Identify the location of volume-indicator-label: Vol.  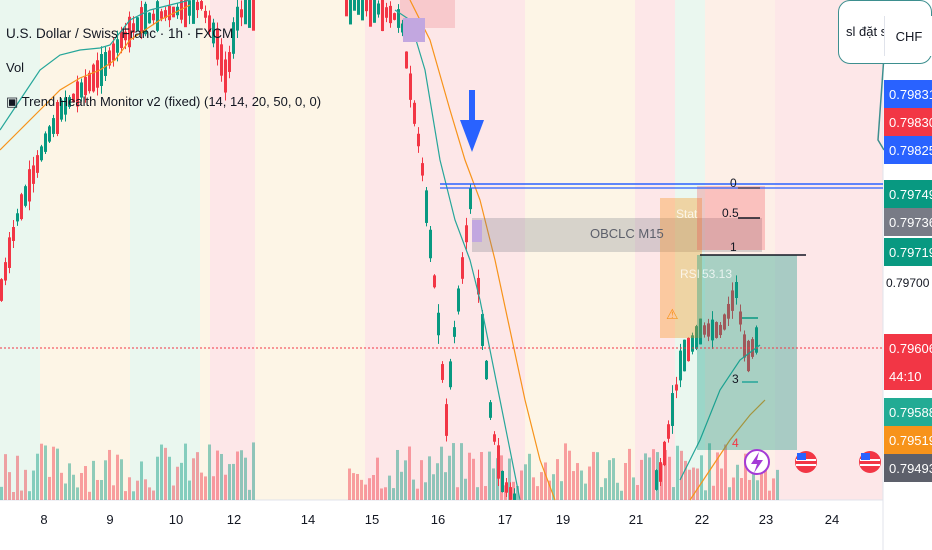
(15, 67).